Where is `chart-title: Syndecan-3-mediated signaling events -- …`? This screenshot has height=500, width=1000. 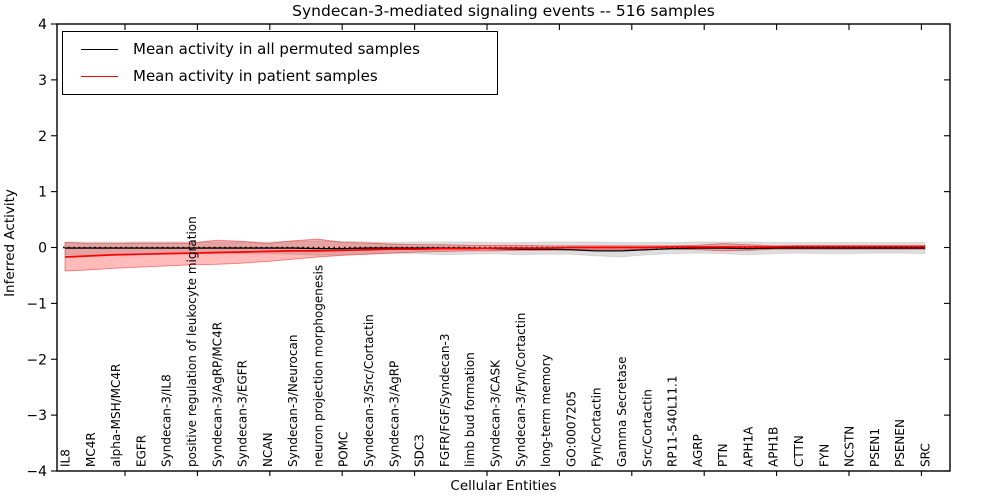
chart-title: Syndecan-3-mediated signaling events -- … is located at coordinates (503, 11).